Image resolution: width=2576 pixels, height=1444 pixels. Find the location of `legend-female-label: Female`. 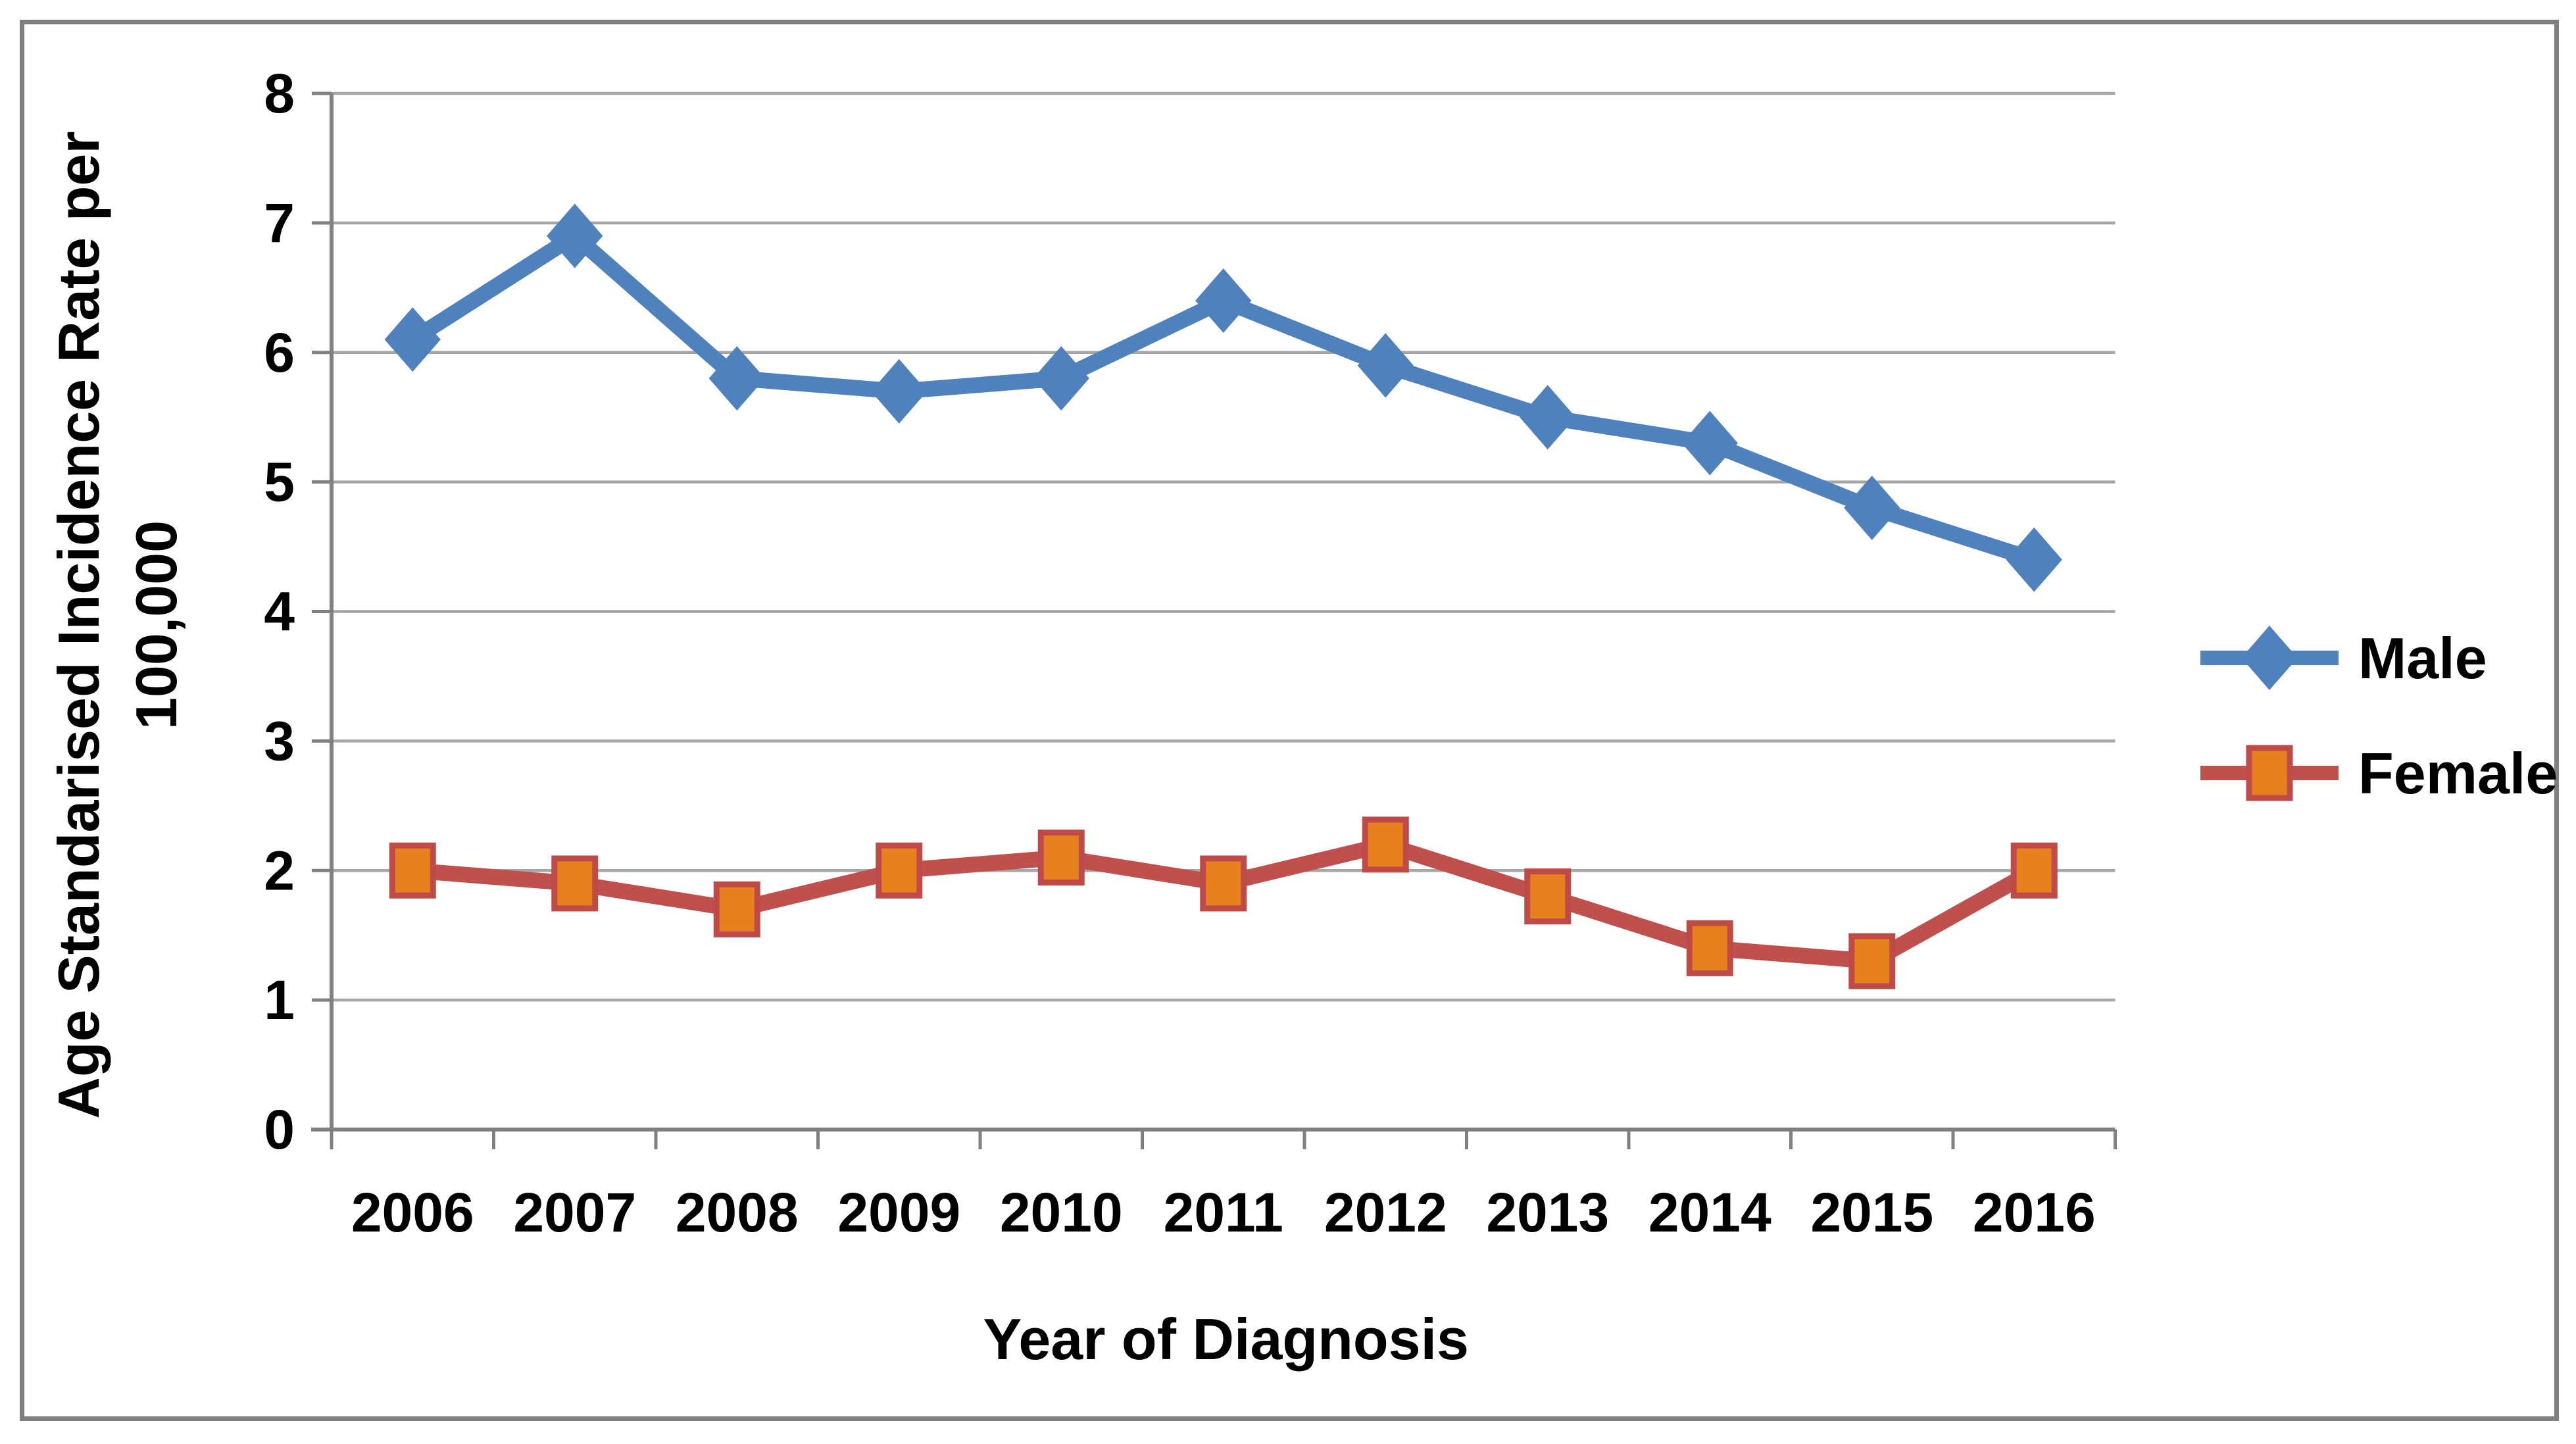

legend-female-label: Female is located at coordinates (2458, 773).